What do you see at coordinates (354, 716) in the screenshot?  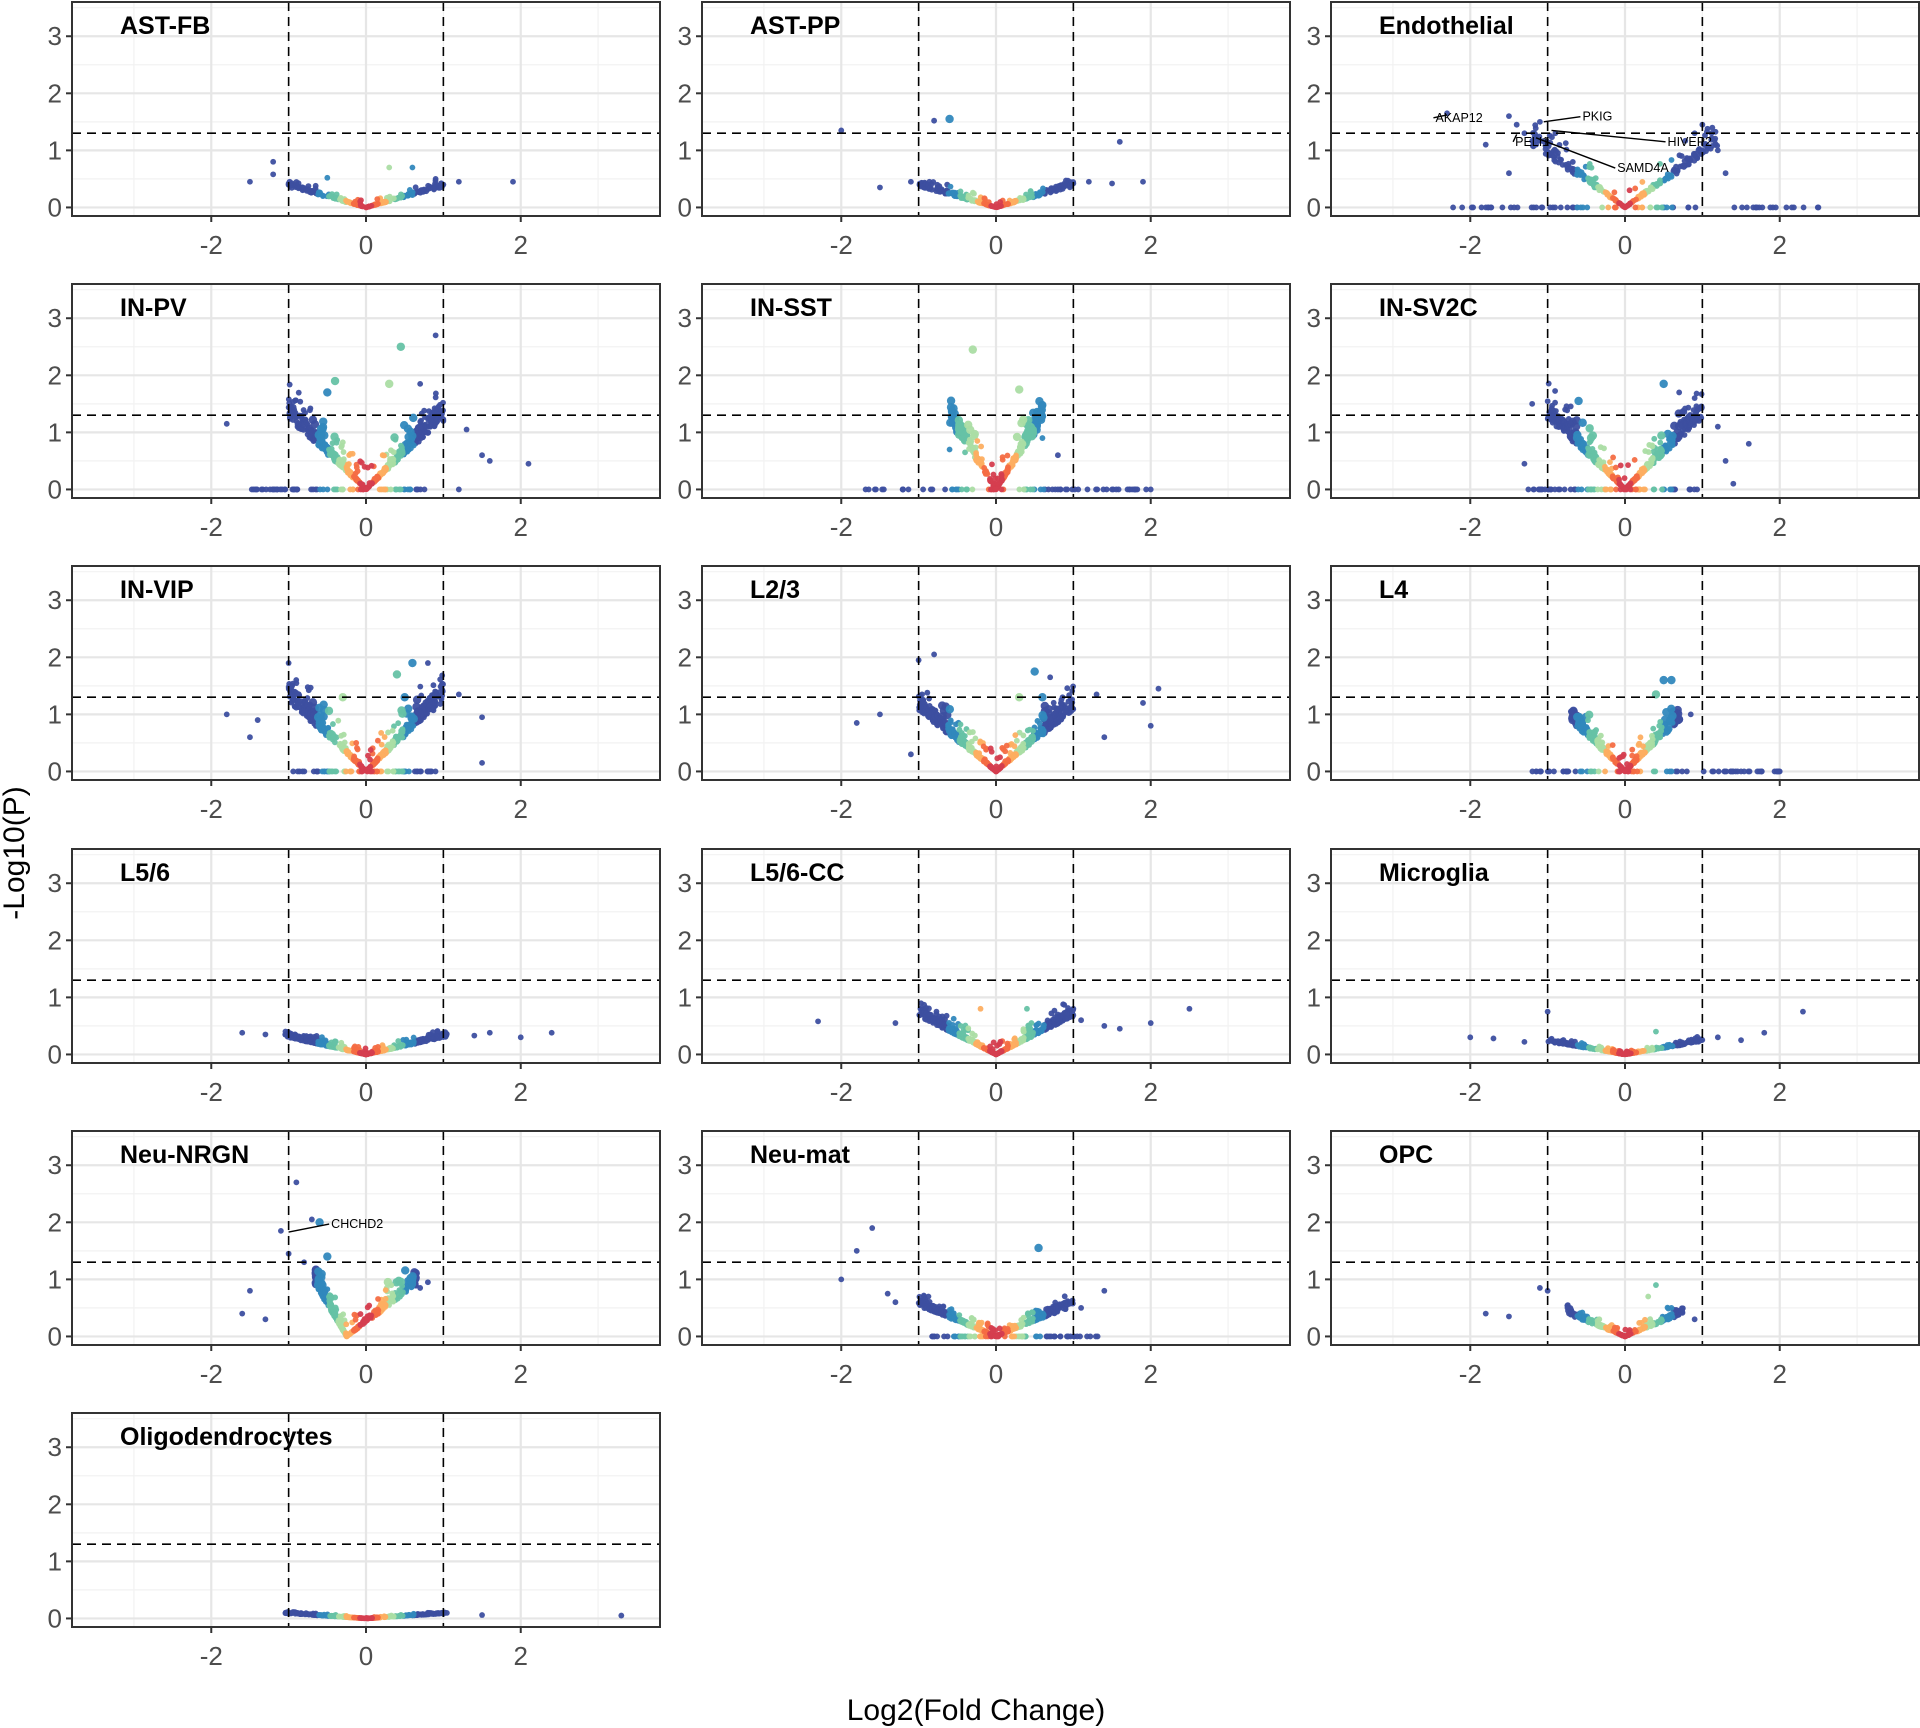 I see `points` at bounding box center [354, 716].